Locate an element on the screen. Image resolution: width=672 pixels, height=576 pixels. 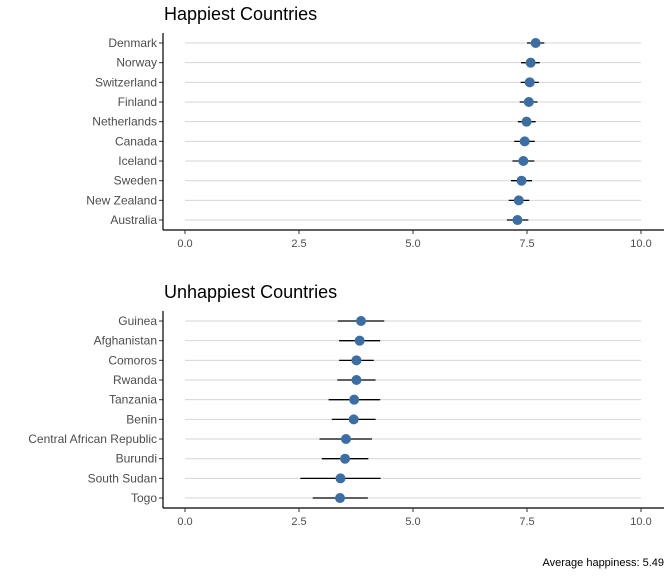
y-tick-label: Rwanda is located at coordinates (135, 380).